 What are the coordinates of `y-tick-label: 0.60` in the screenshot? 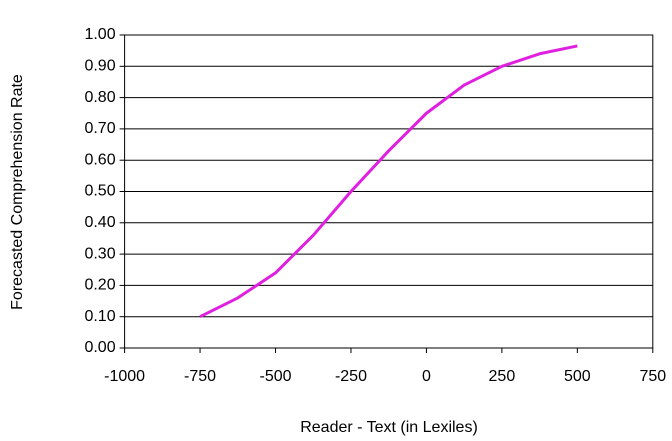 It's located at (99, 159).